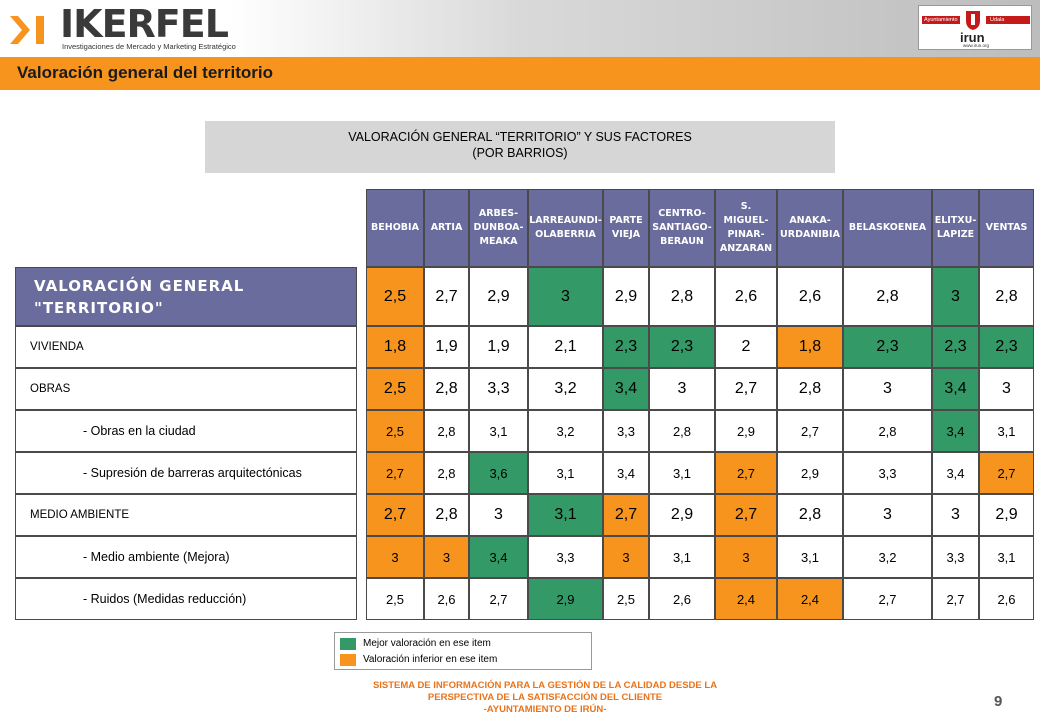 The width and height of the screenshot is (1040, 720). What do you see at coordinates (976, 45) in the screenshot?
I see `irun-url: www.irun.org` at bounding box center [976, 45].